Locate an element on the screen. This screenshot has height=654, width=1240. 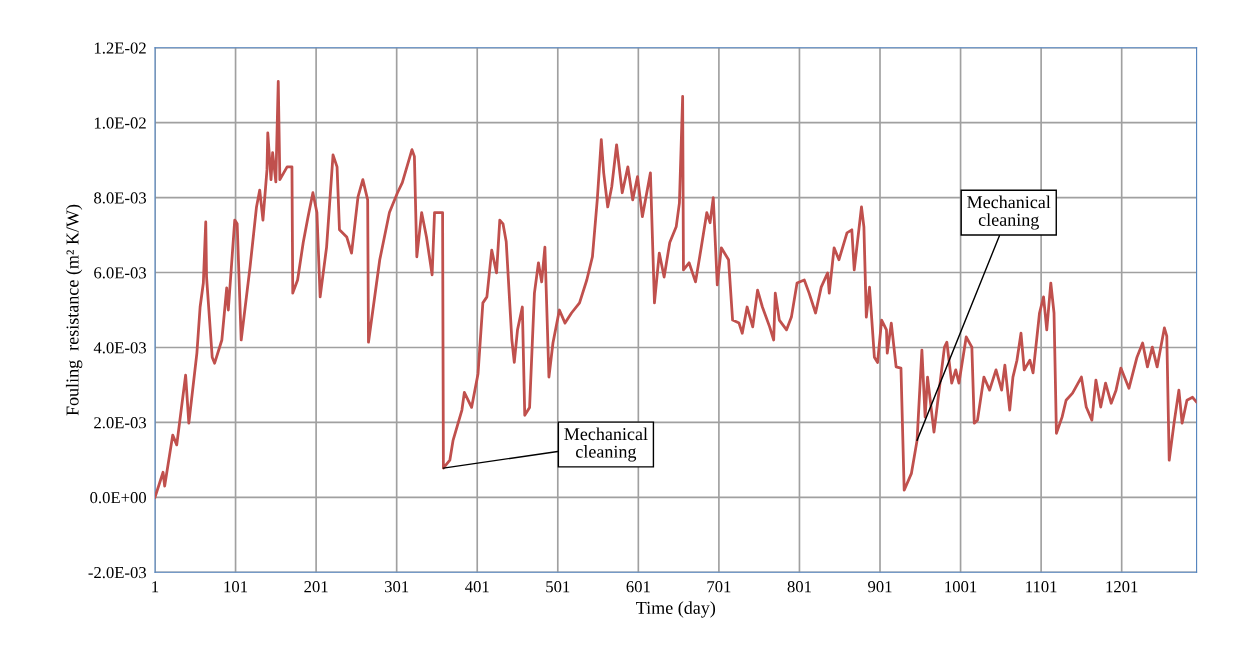
y-tick-label: 4.0E-03 is located at coordinates (120, 348).